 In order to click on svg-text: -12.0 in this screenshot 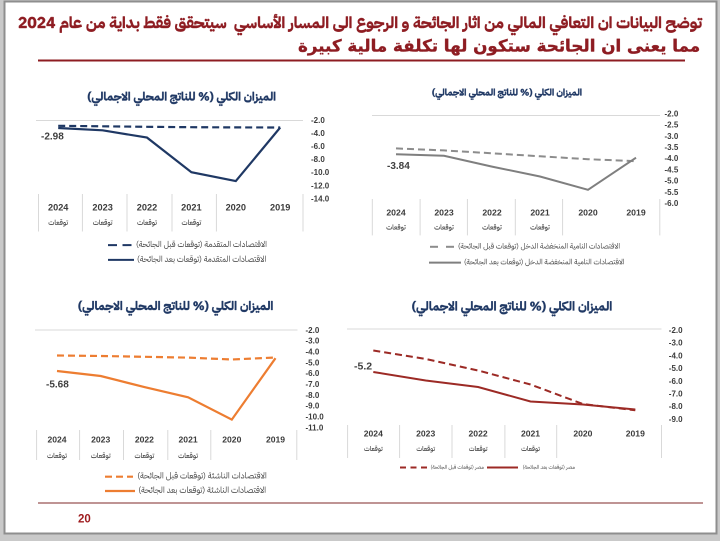, I will do `click(320, 185)`.